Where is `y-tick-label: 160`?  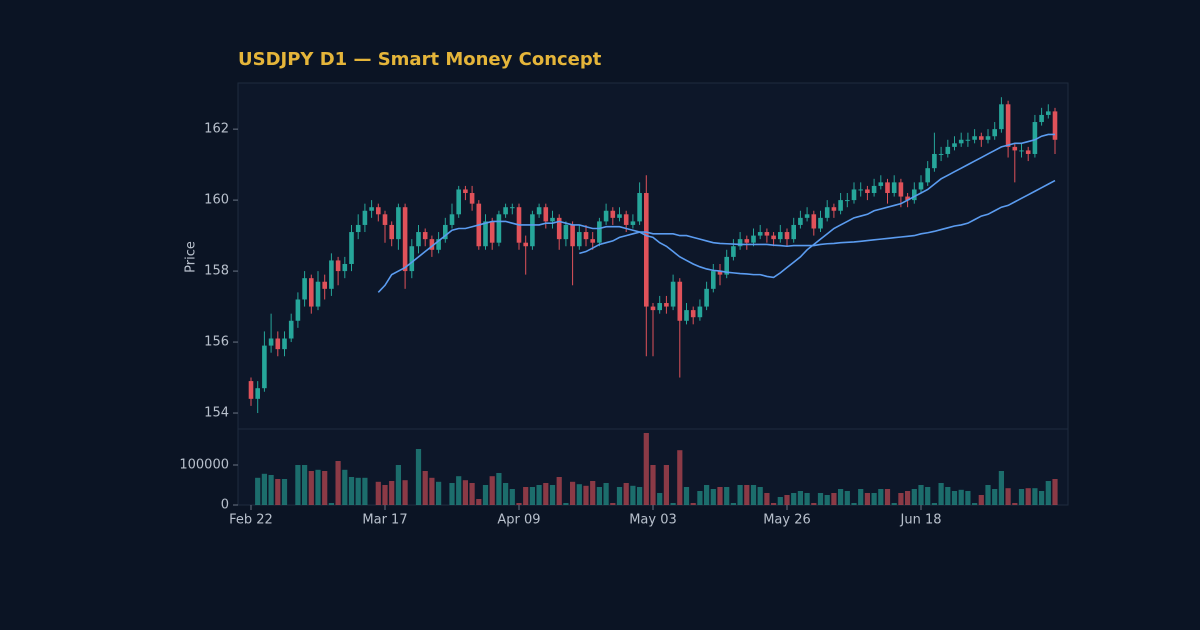
y-tick-label: 160 is located at coordinates (216, 200).